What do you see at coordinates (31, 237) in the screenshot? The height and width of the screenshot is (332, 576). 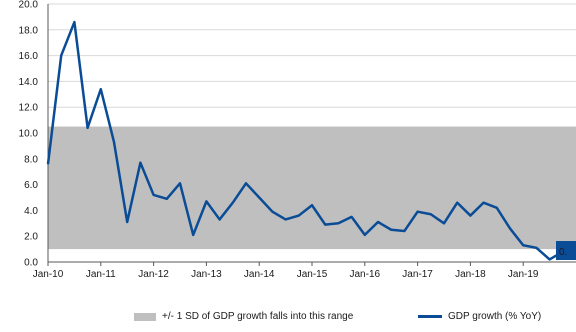 I see `y-tick-label: 2.0` at bounding box center [31, 237].